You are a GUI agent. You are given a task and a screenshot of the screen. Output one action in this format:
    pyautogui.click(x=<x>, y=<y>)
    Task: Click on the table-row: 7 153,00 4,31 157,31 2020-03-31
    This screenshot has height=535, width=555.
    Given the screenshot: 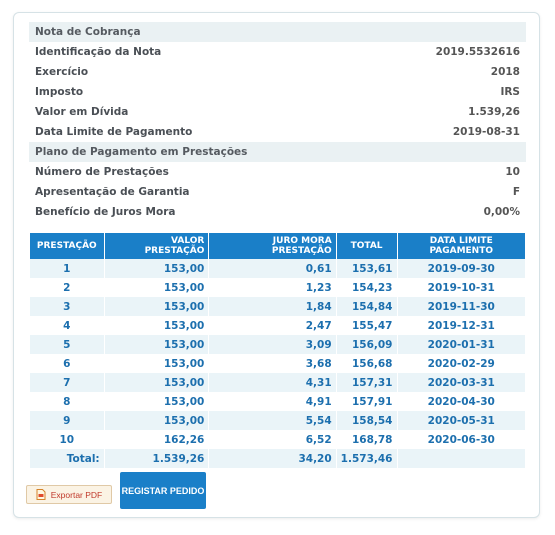 What is the action you would take?
    pyautogui.click(x=277, y=382)
    